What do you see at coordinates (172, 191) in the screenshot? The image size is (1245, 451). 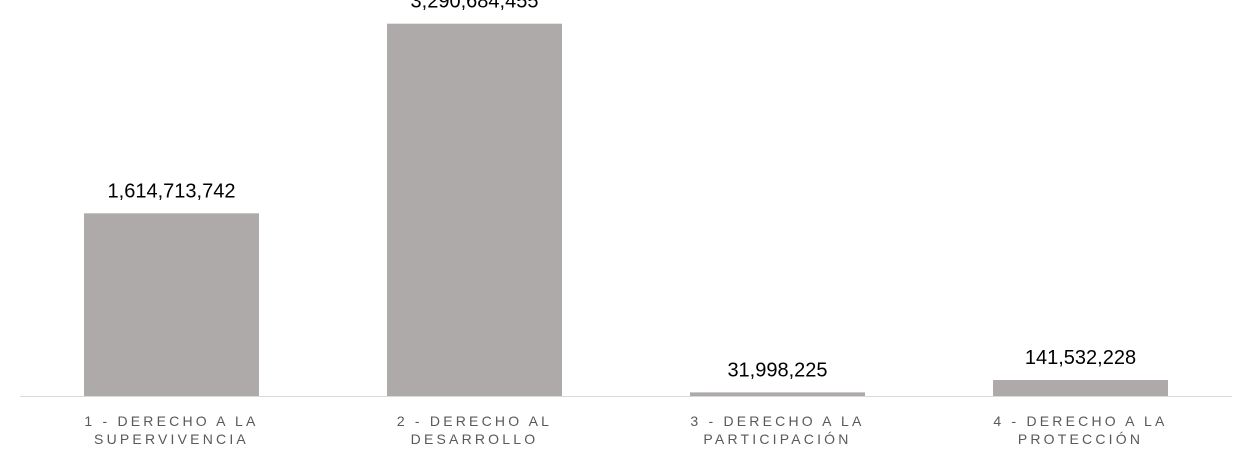 I see `data-label-1: 1,614,713,742` at bounding box center [172, 191].